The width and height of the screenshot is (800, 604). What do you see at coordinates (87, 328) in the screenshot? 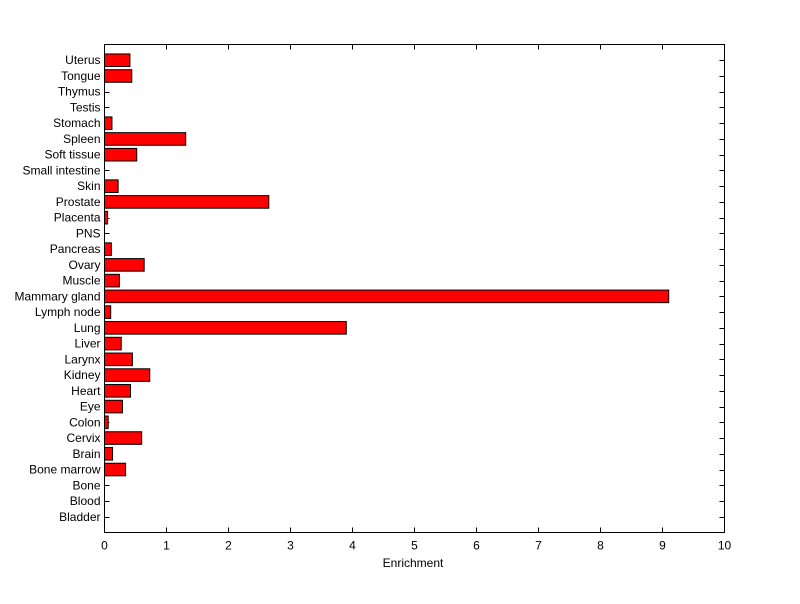
I see `y-tick-label: Lung` at bounding box center [87, 328].